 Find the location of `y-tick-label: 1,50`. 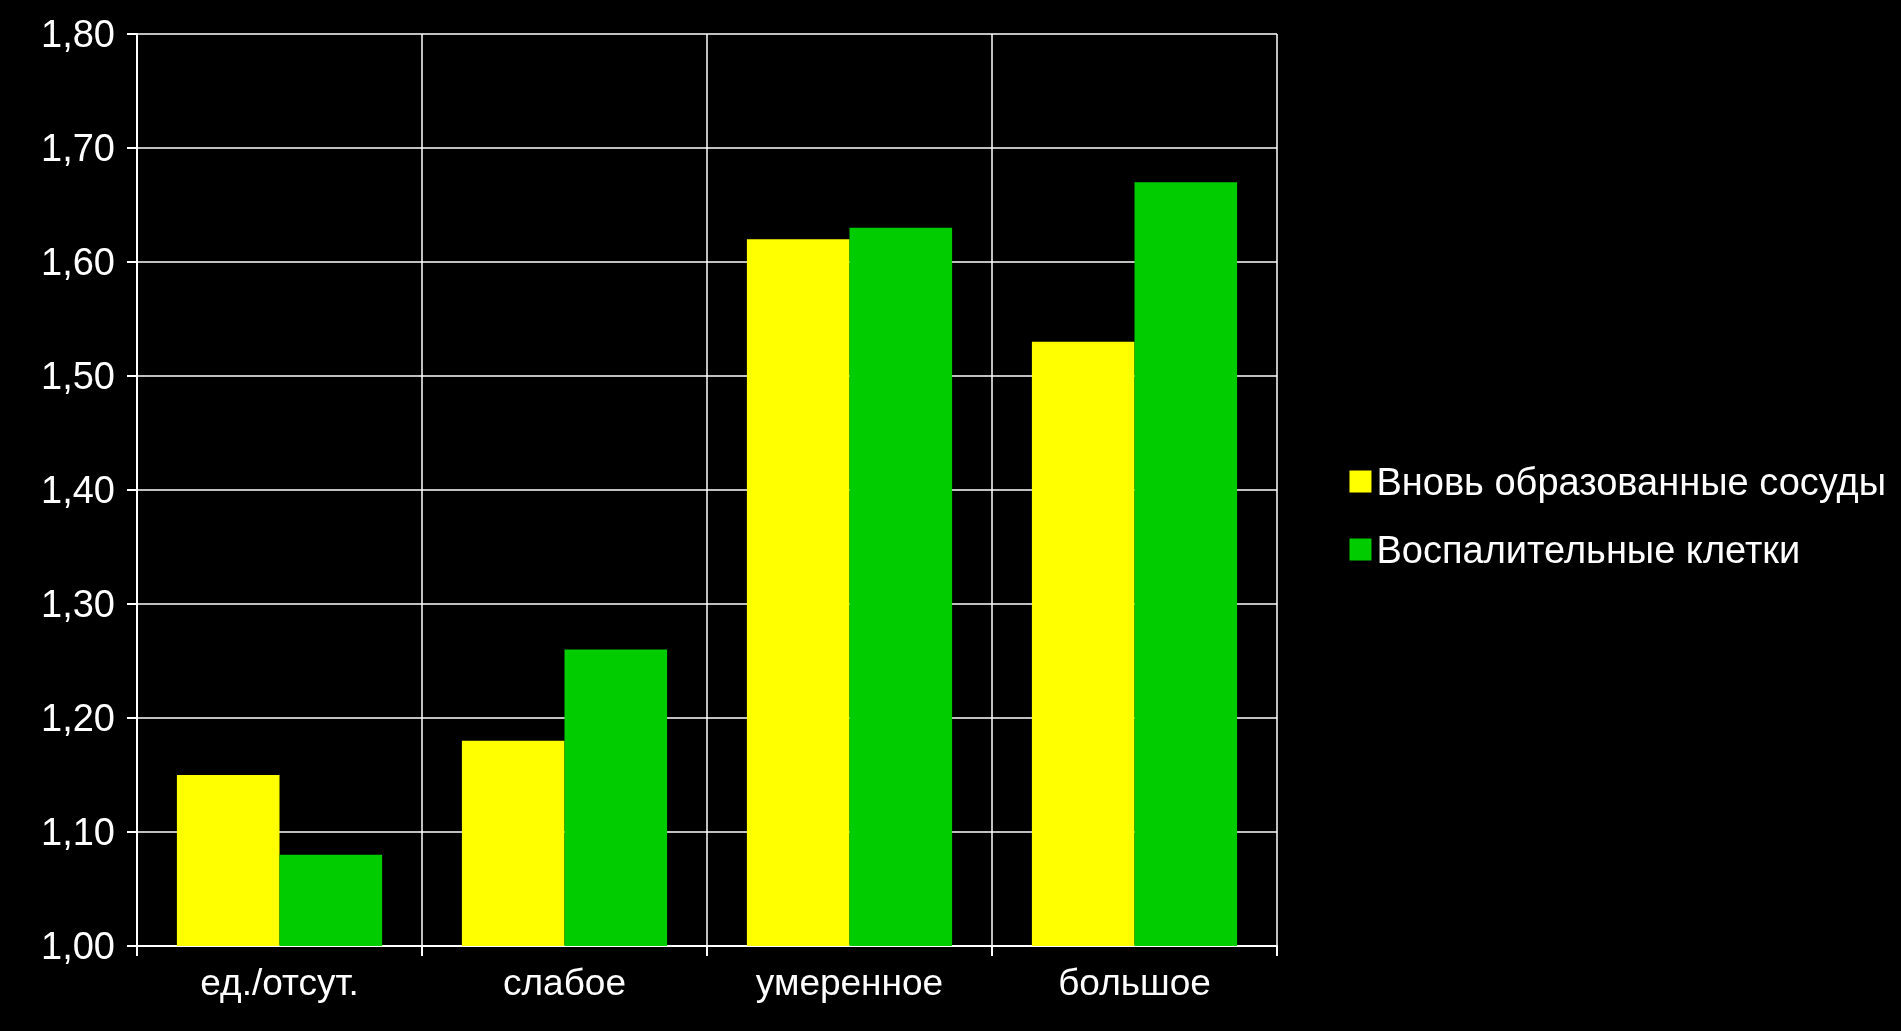

y-tick-label: 1,50 is located at coordinates (78, 376).